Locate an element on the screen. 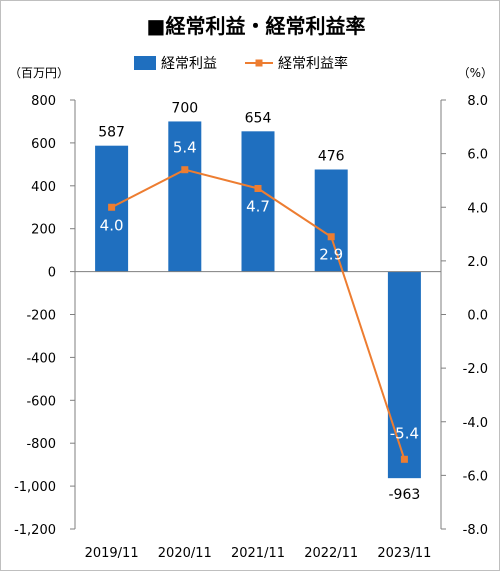 Image resolution: width=500 pixels, height=572 pixels. bar-value-label: -963 is located at coordinates (405, 495).